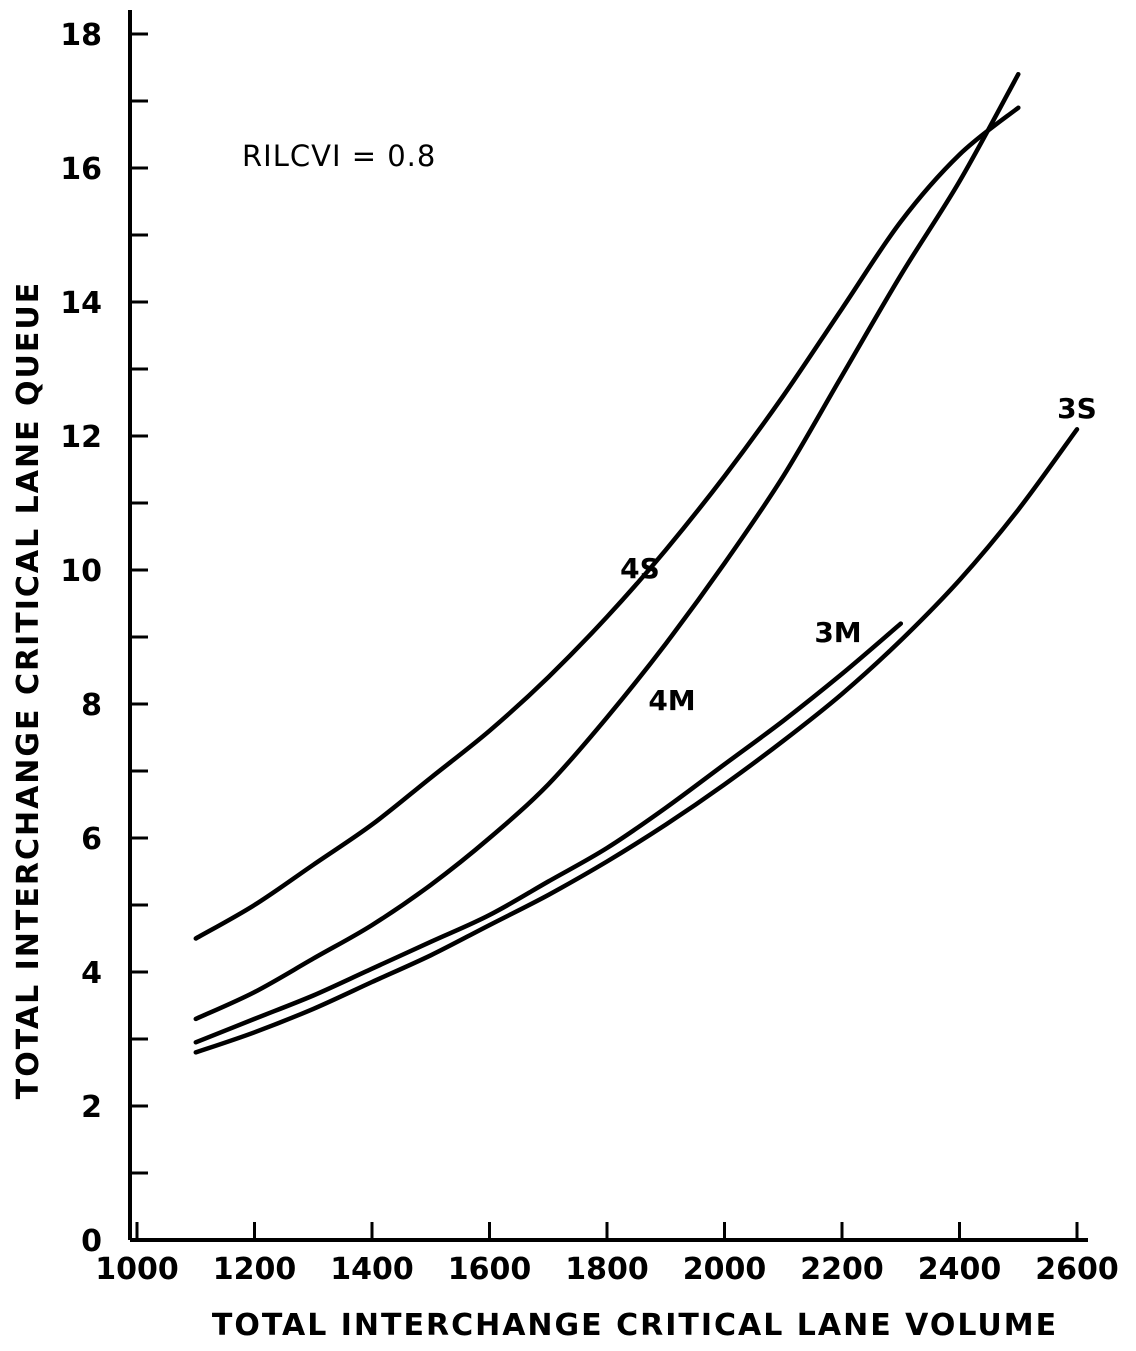 This screenshot has height=1351, width=1136. Describe the element at coordinates (81, 169) in the screenshot. I see `y-tick-label: 16` at that location.